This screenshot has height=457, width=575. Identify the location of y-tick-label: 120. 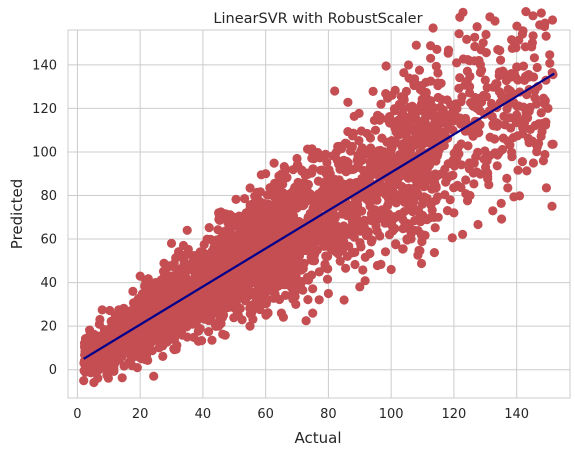
(44, 109).